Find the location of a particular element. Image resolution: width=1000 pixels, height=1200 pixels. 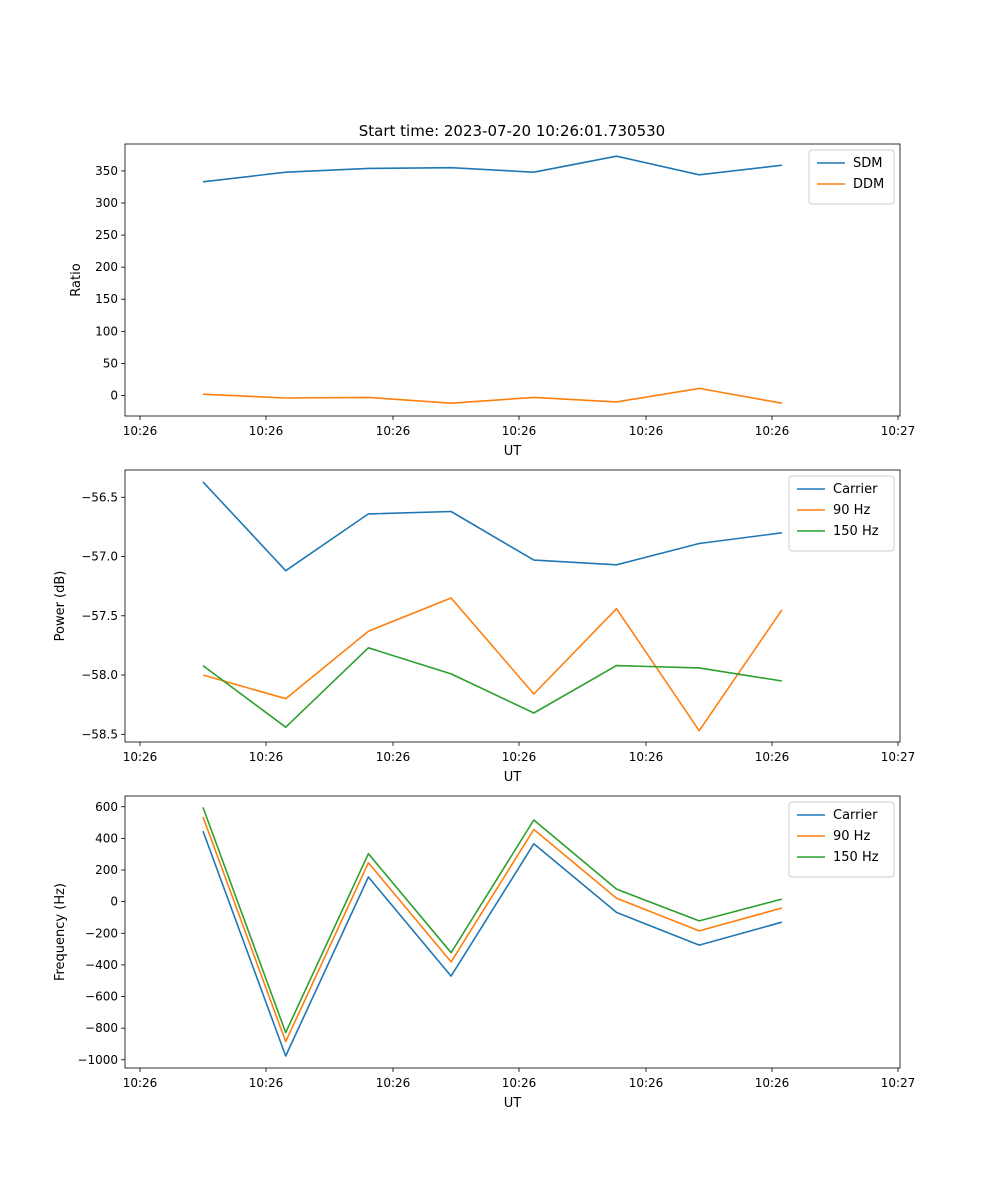

y-tick-label: −56.5 is located at coordinates (99, 497).